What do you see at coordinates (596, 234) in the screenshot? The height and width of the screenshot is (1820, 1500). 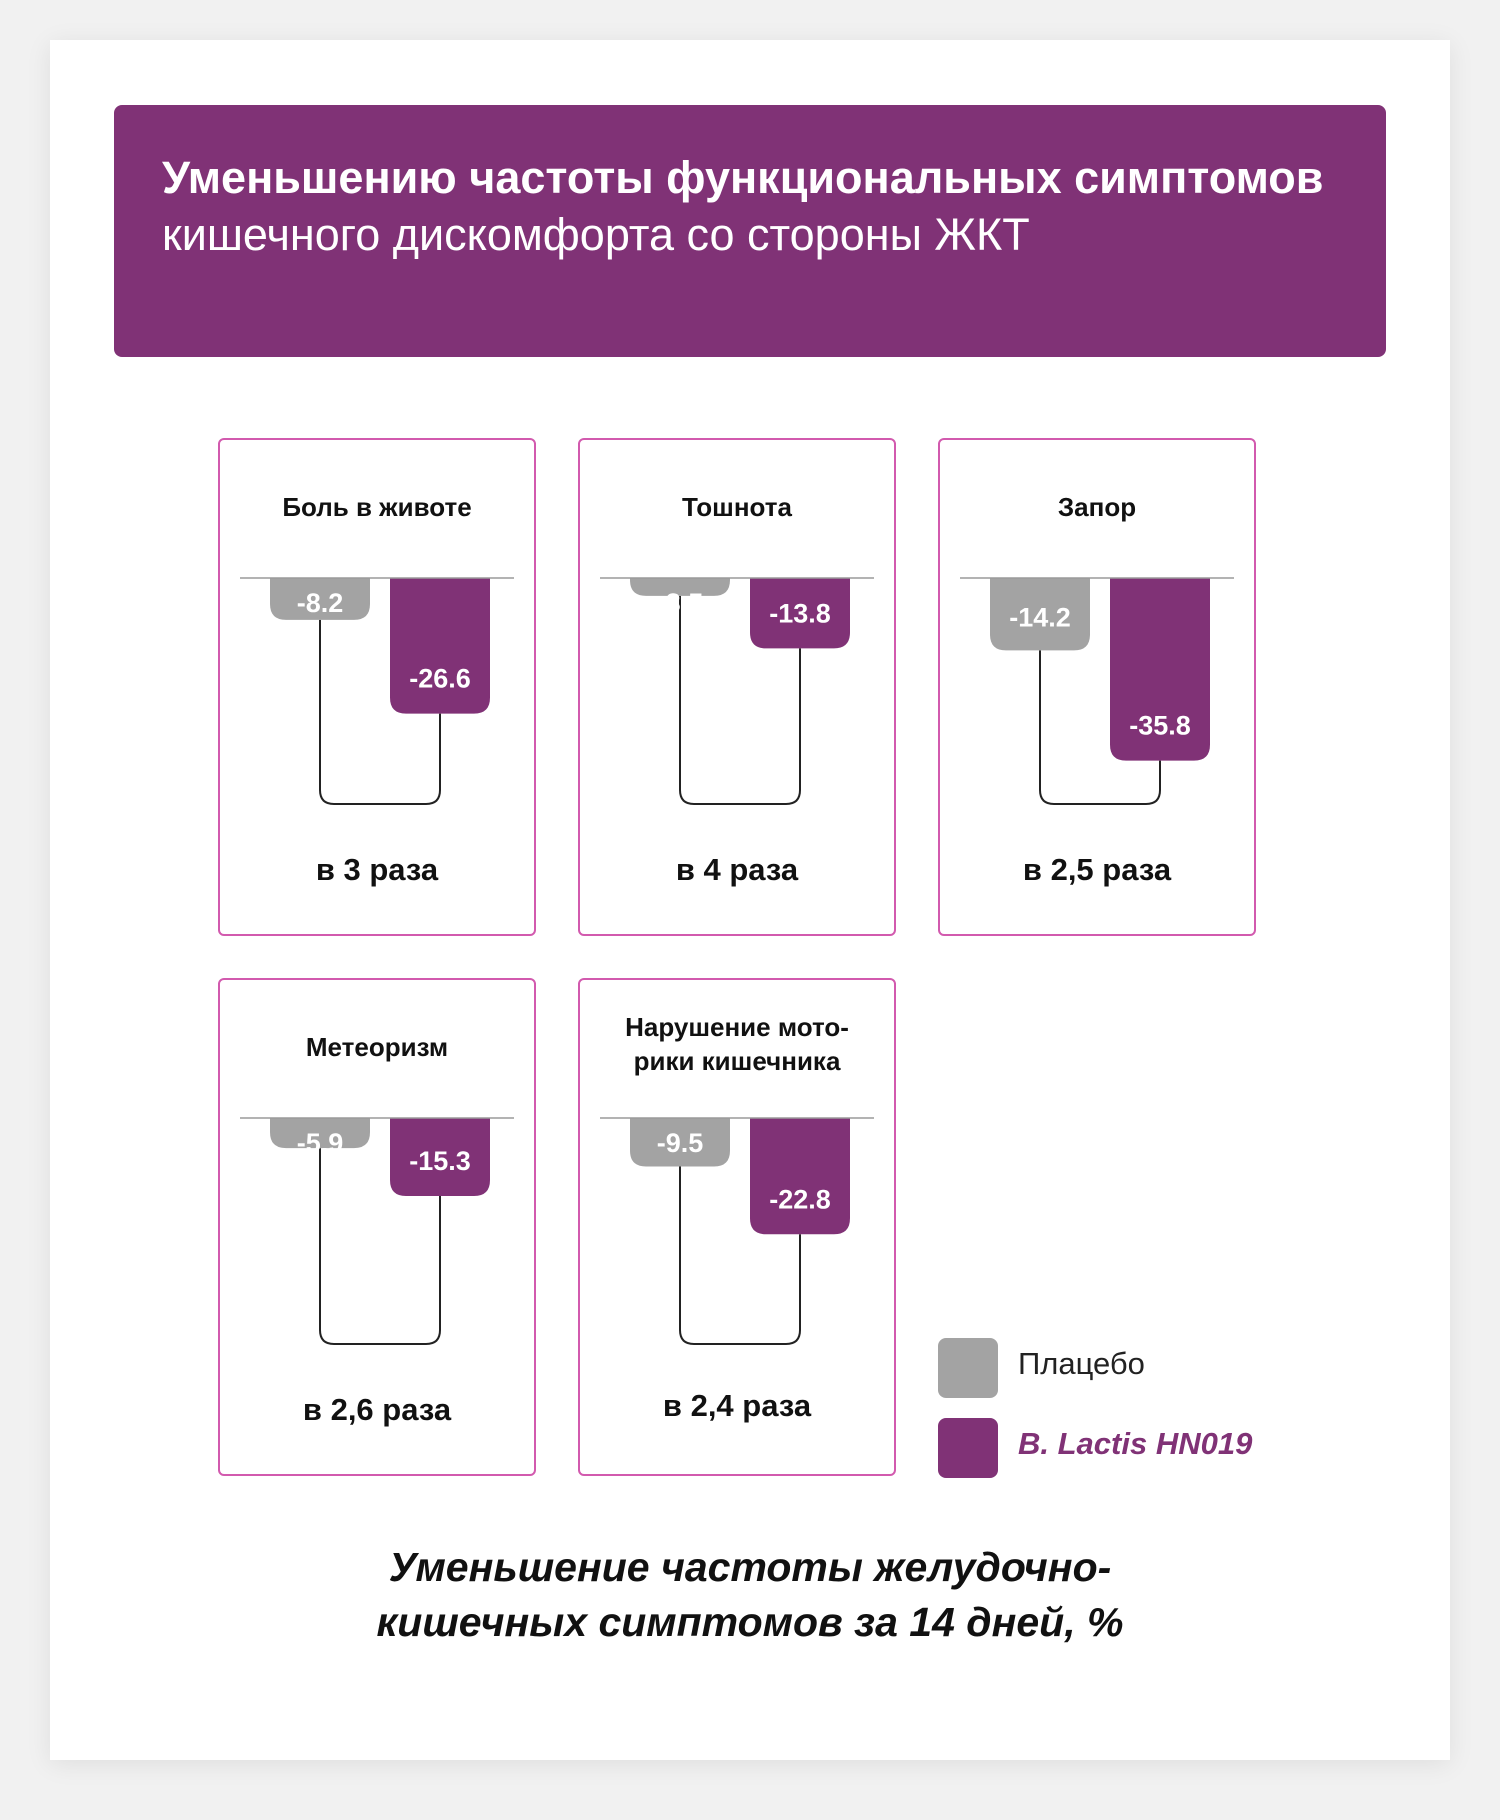 I see `header-title-regular: кишечного дискомфорта со стороны ЖКТ` at bounding box center [596, 234].